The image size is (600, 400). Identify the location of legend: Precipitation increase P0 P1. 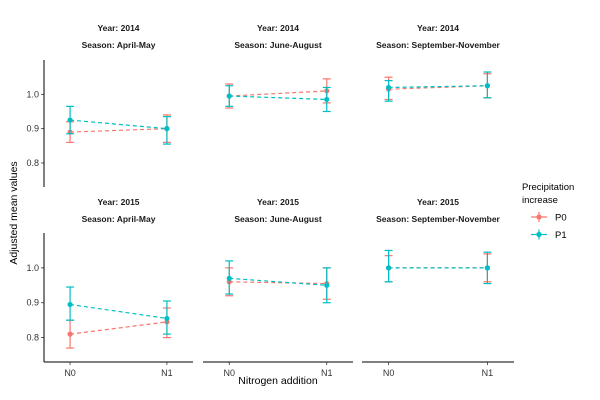
(548, 211).